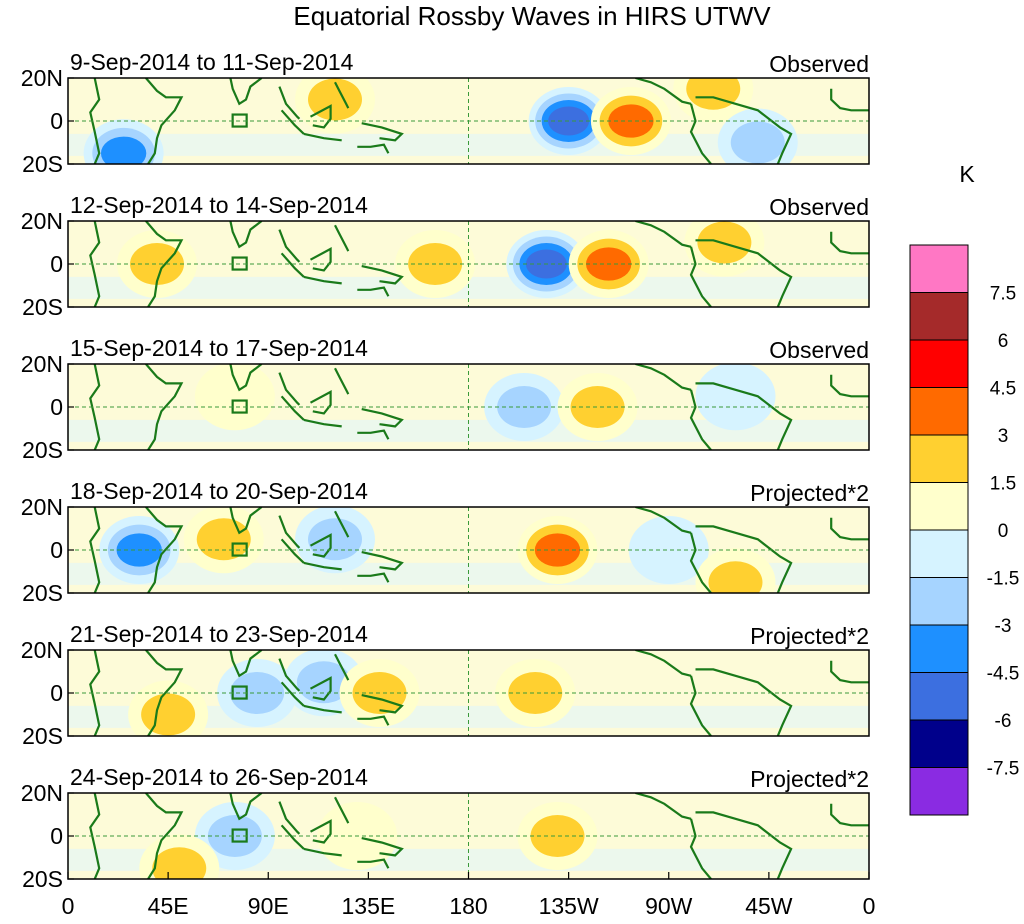 The image size is (1024, 924). I want to click on x-tick-label: 135W, so click(569, 906).